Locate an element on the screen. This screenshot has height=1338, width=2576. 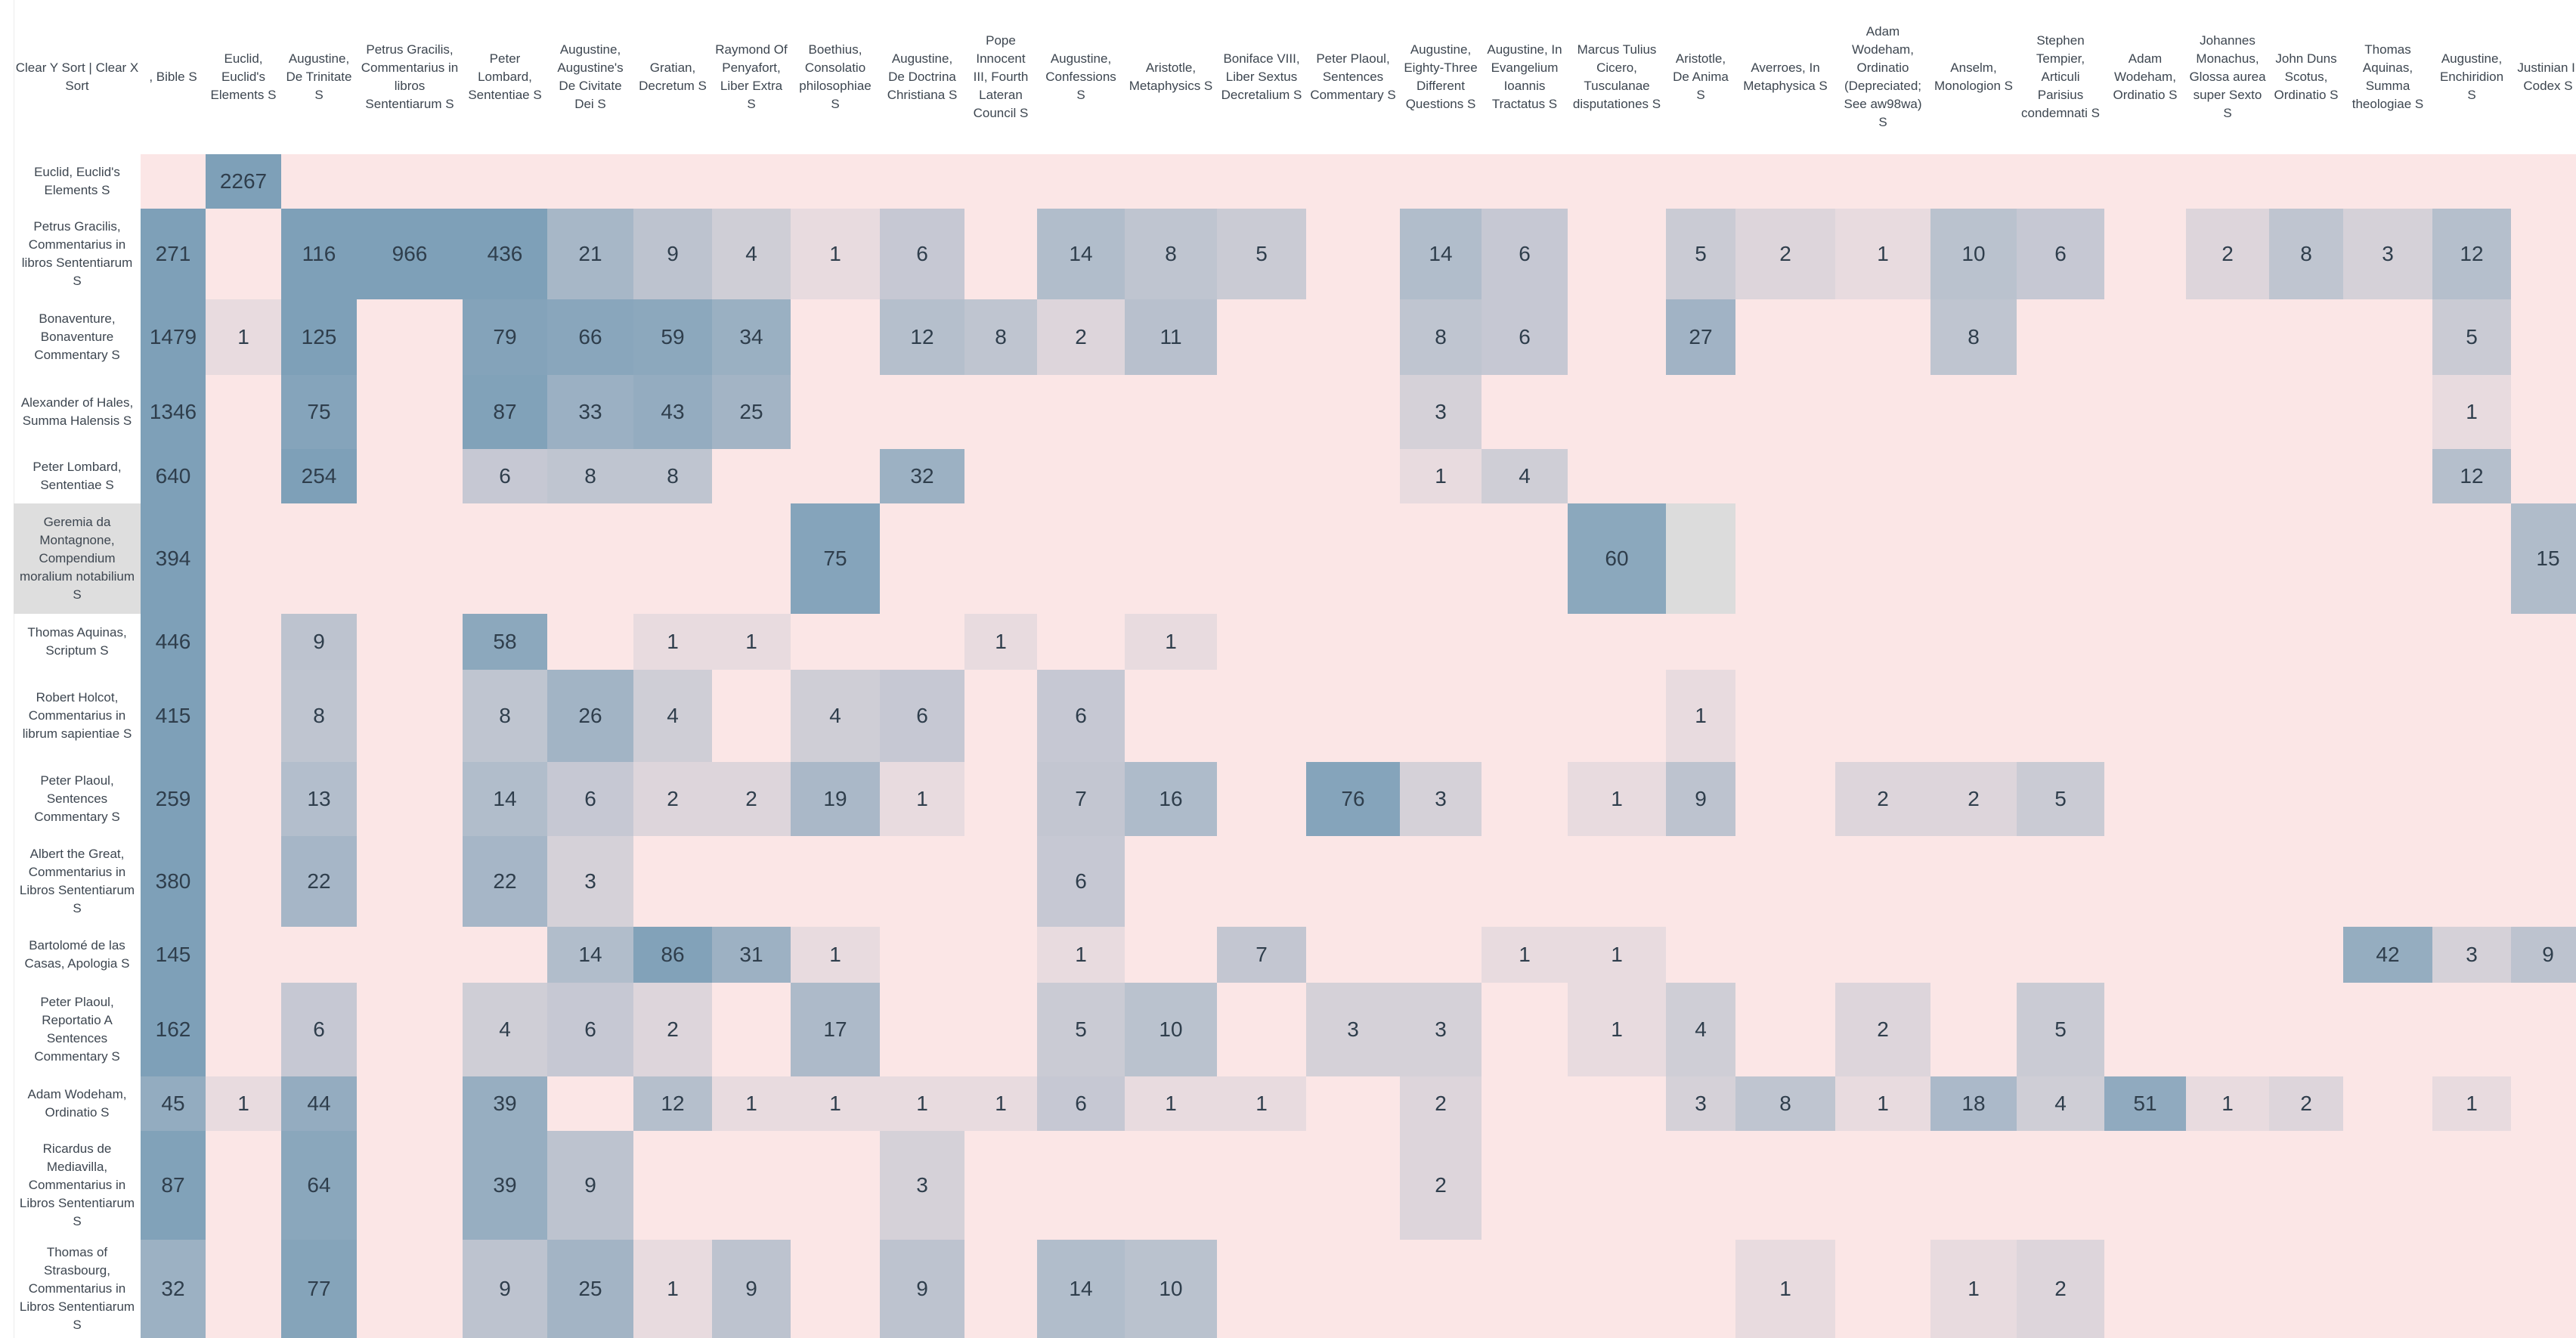
matrix-cell: 43 is located at coordinates (672, 412).